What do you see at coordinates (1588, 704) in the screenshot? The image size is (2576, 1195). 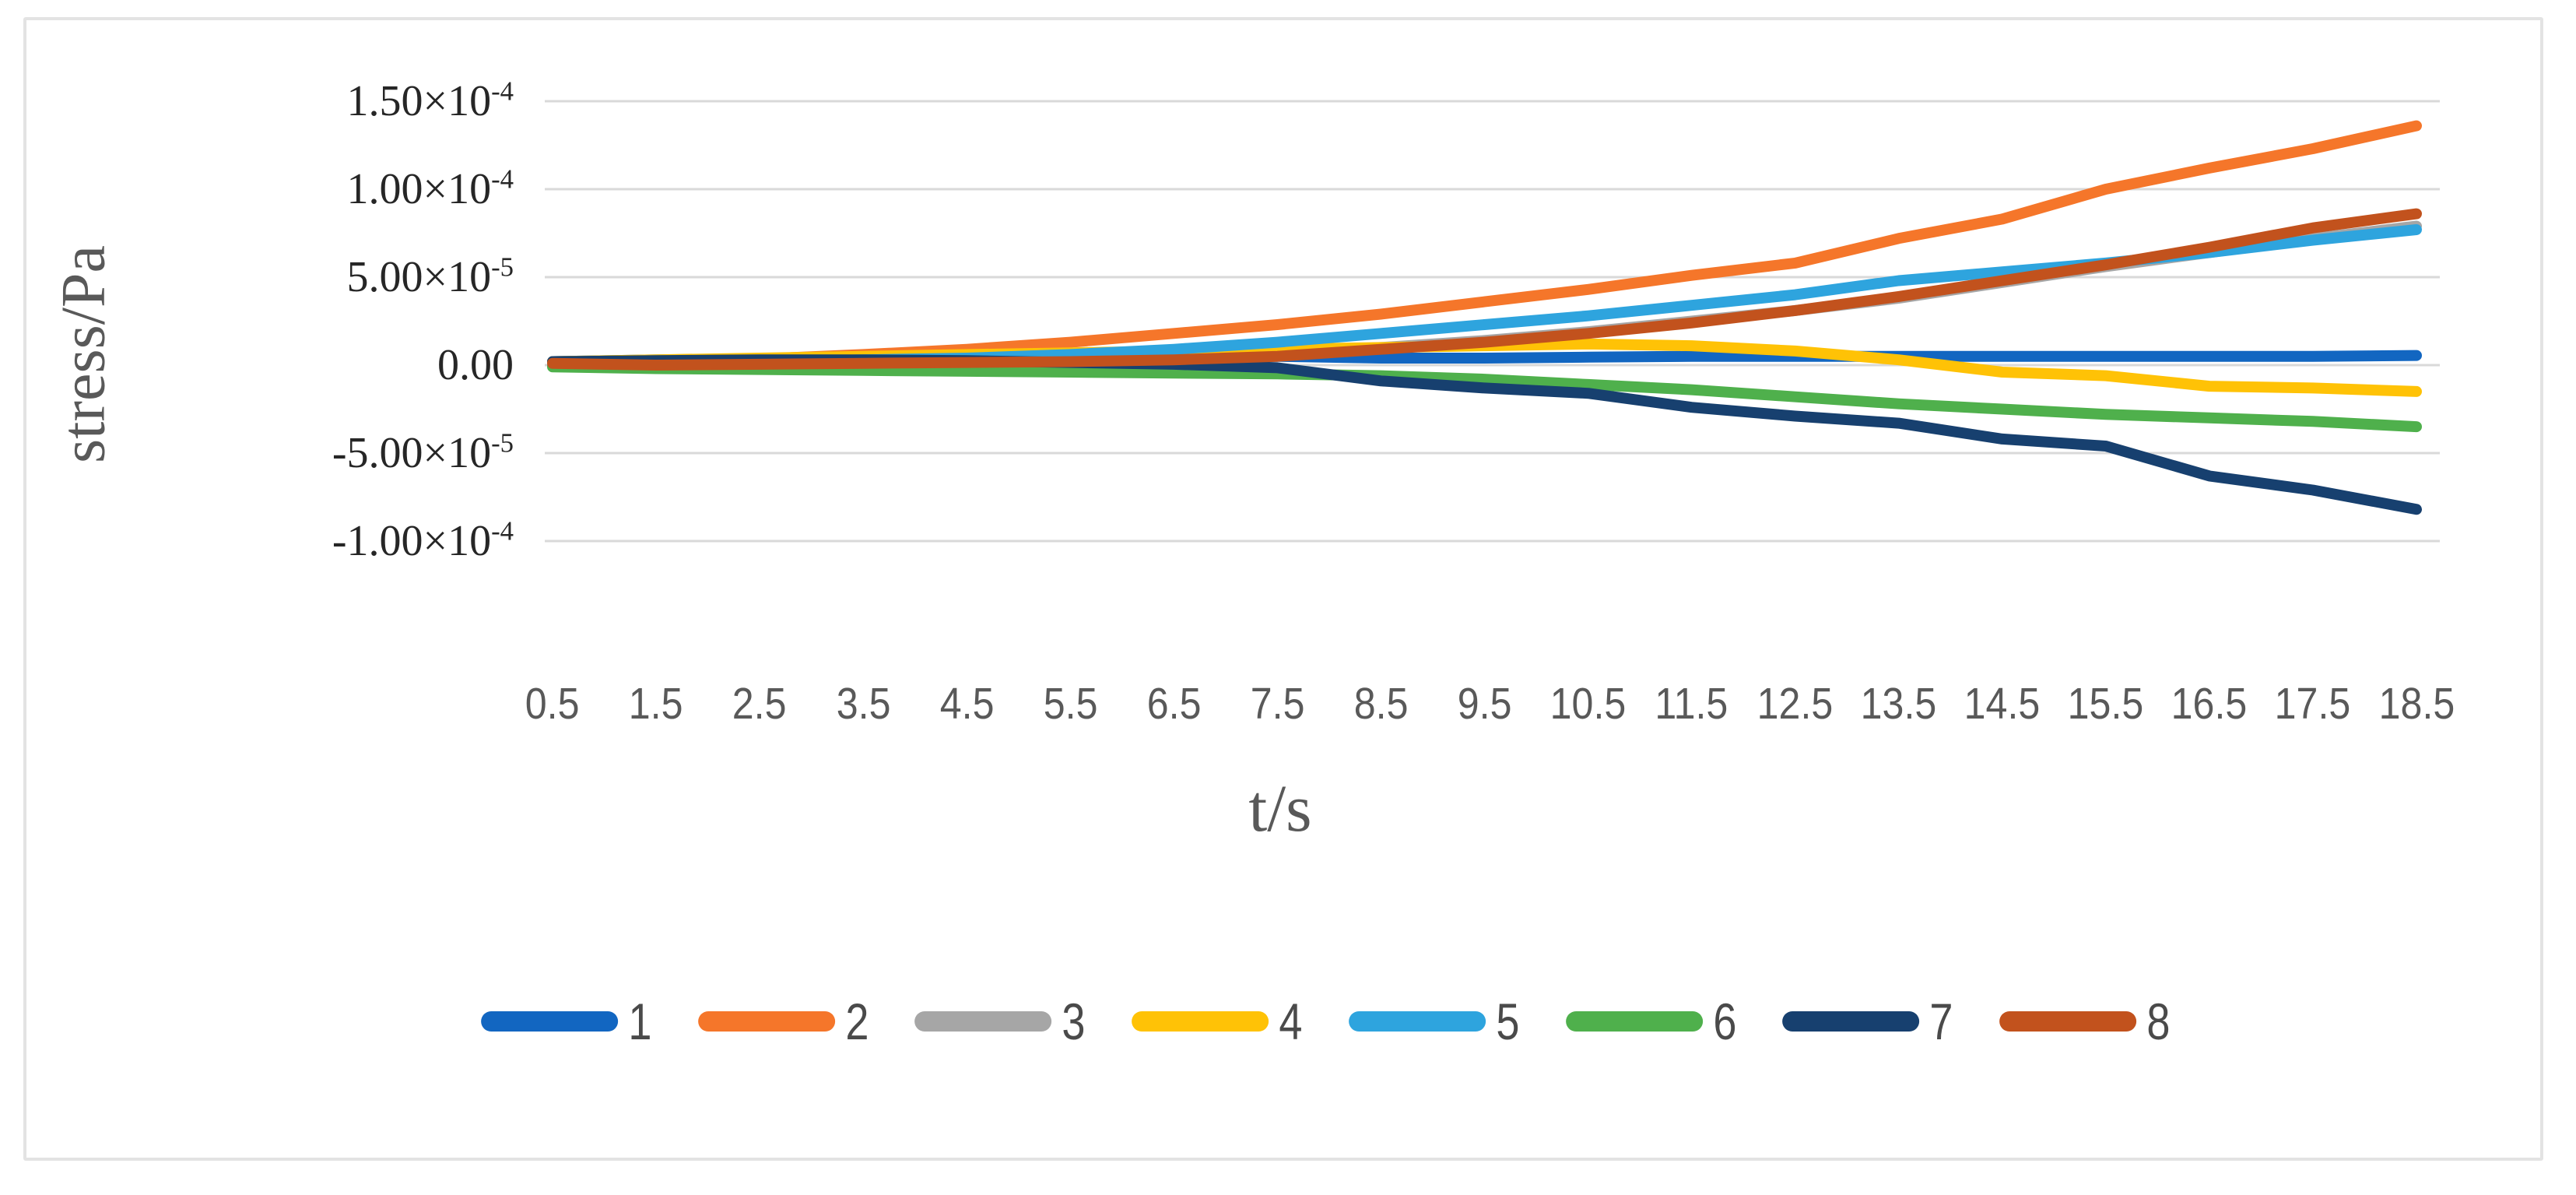 I see `x-tick-label: 10.5` at bounding box center [1588, 704].